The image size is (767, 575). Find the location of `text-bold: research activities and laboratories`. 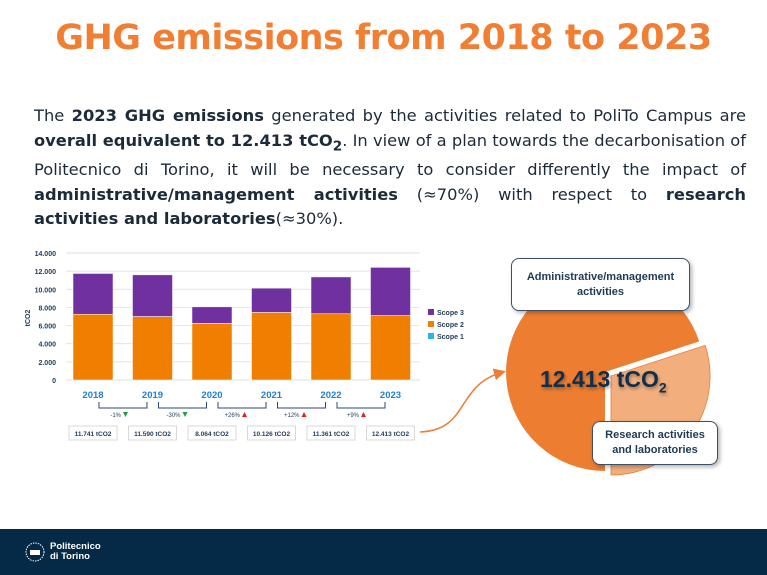

text-bold: research activities and laboratories is located at coordinates (390, 206).